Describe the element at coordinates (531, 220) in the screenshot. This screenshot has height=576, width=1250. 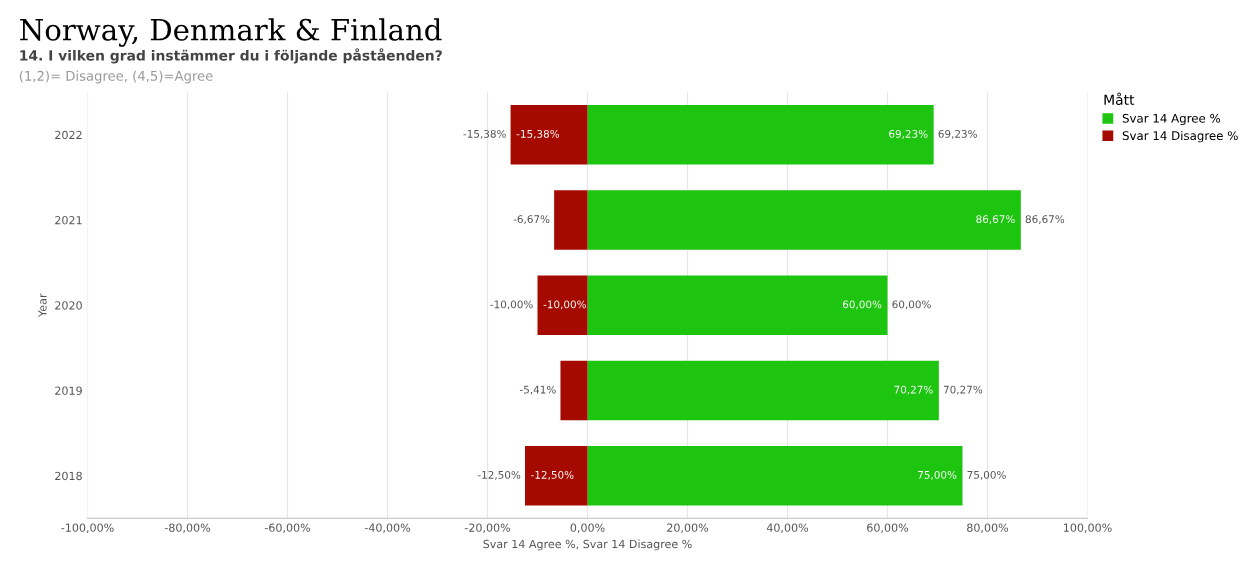
I see `data-label: -6,67%` at that location.